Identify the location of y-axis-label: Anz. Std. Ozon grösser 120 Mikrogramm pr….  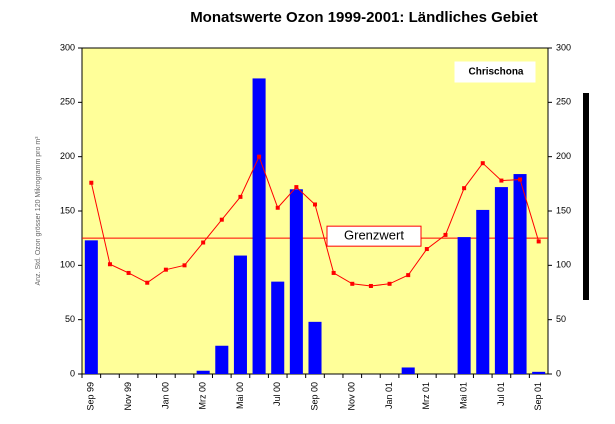
(38, 211).